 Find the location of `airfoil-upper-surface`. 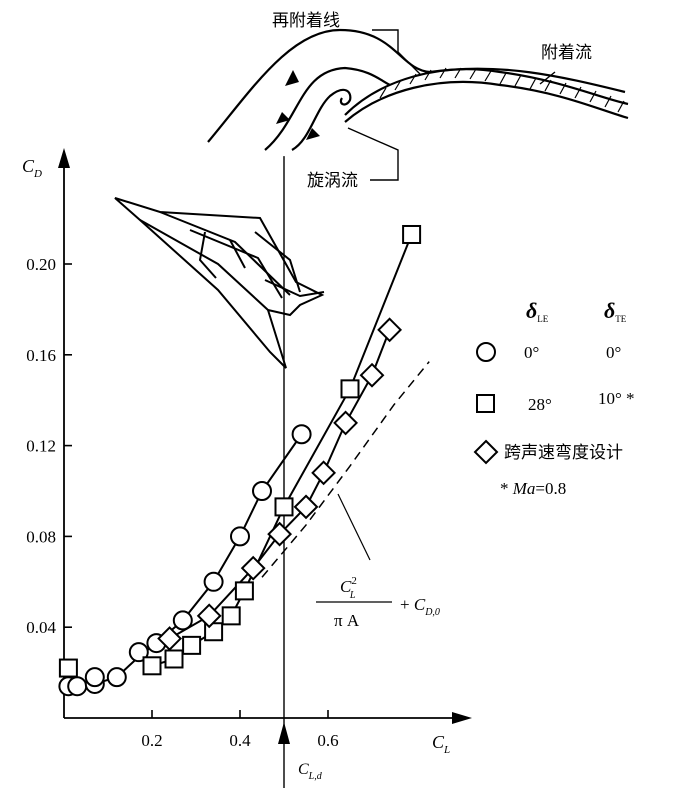

airfoil-upper-surface is located at coordinates (486, 92).